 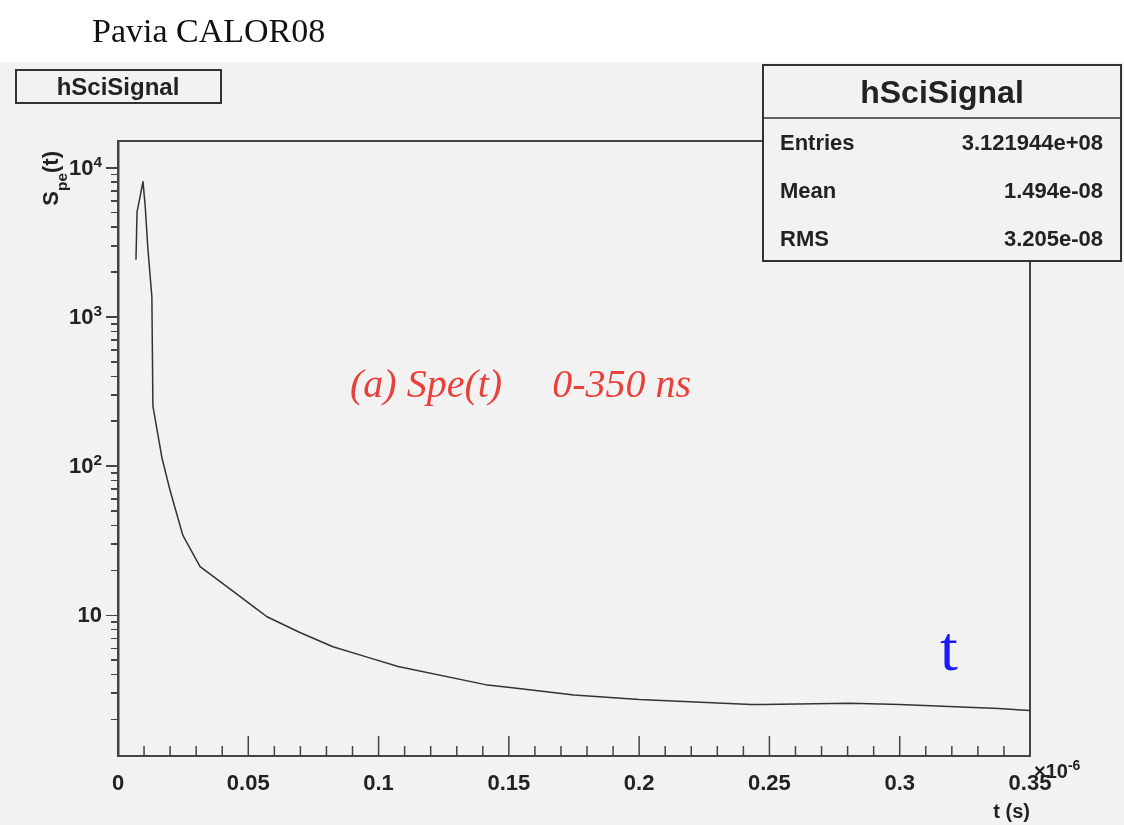 I want to click on annotation: (a) Spe(t) 0-350 ns, so click(x=521, y=383).